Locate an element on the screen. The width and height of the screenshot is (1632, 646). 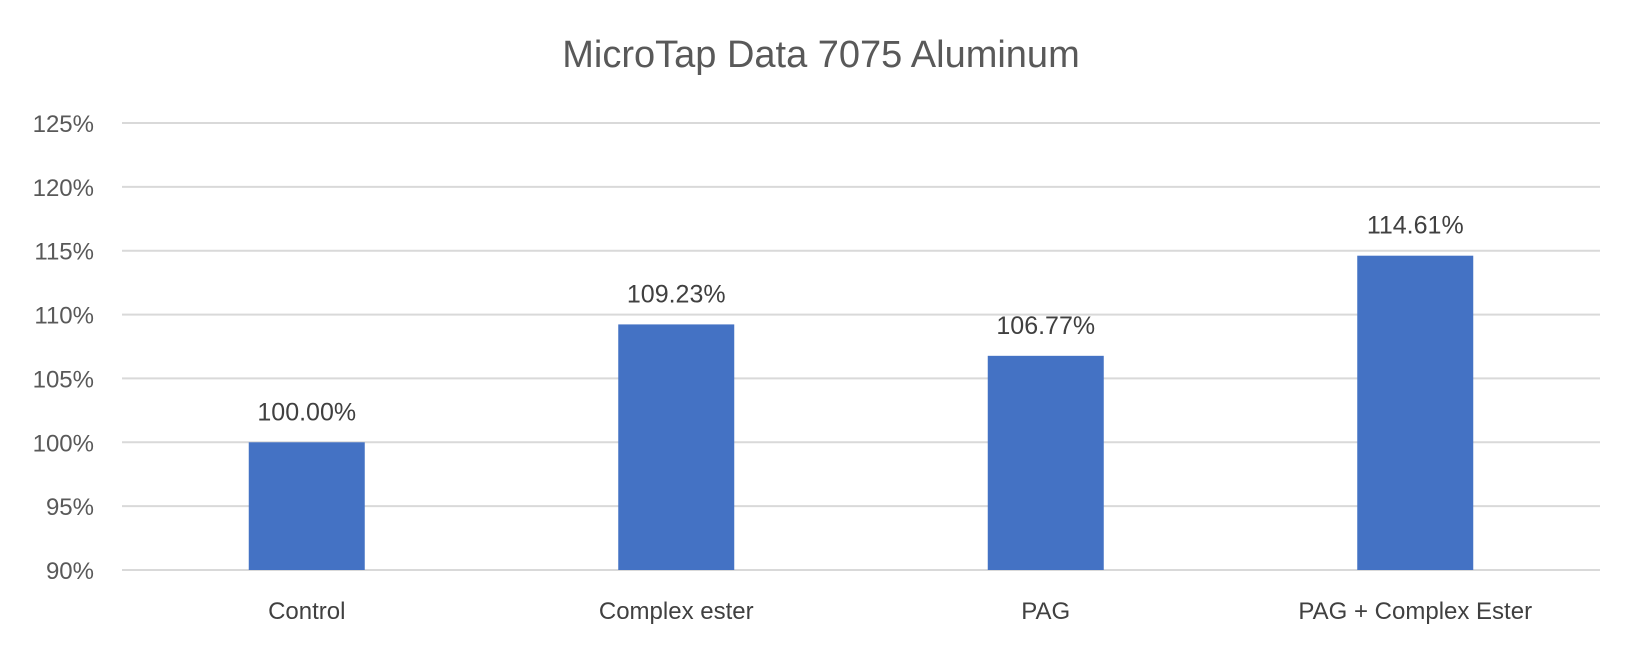
data-label: 100.00% is located at coordinates (306, 412).